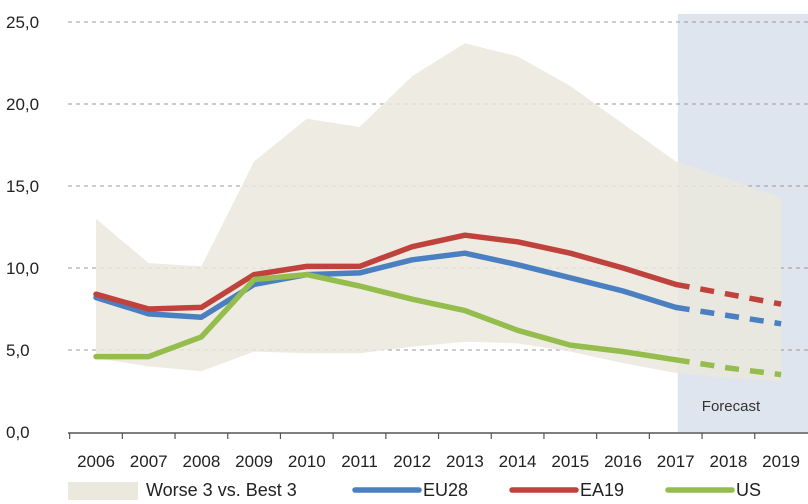 The width and height of the screenshot is (808, 504). What do you see at coordinates (731, 406) in the screenshot?
I see `forecast-label: Forecast` at bounding box center [731, 406].